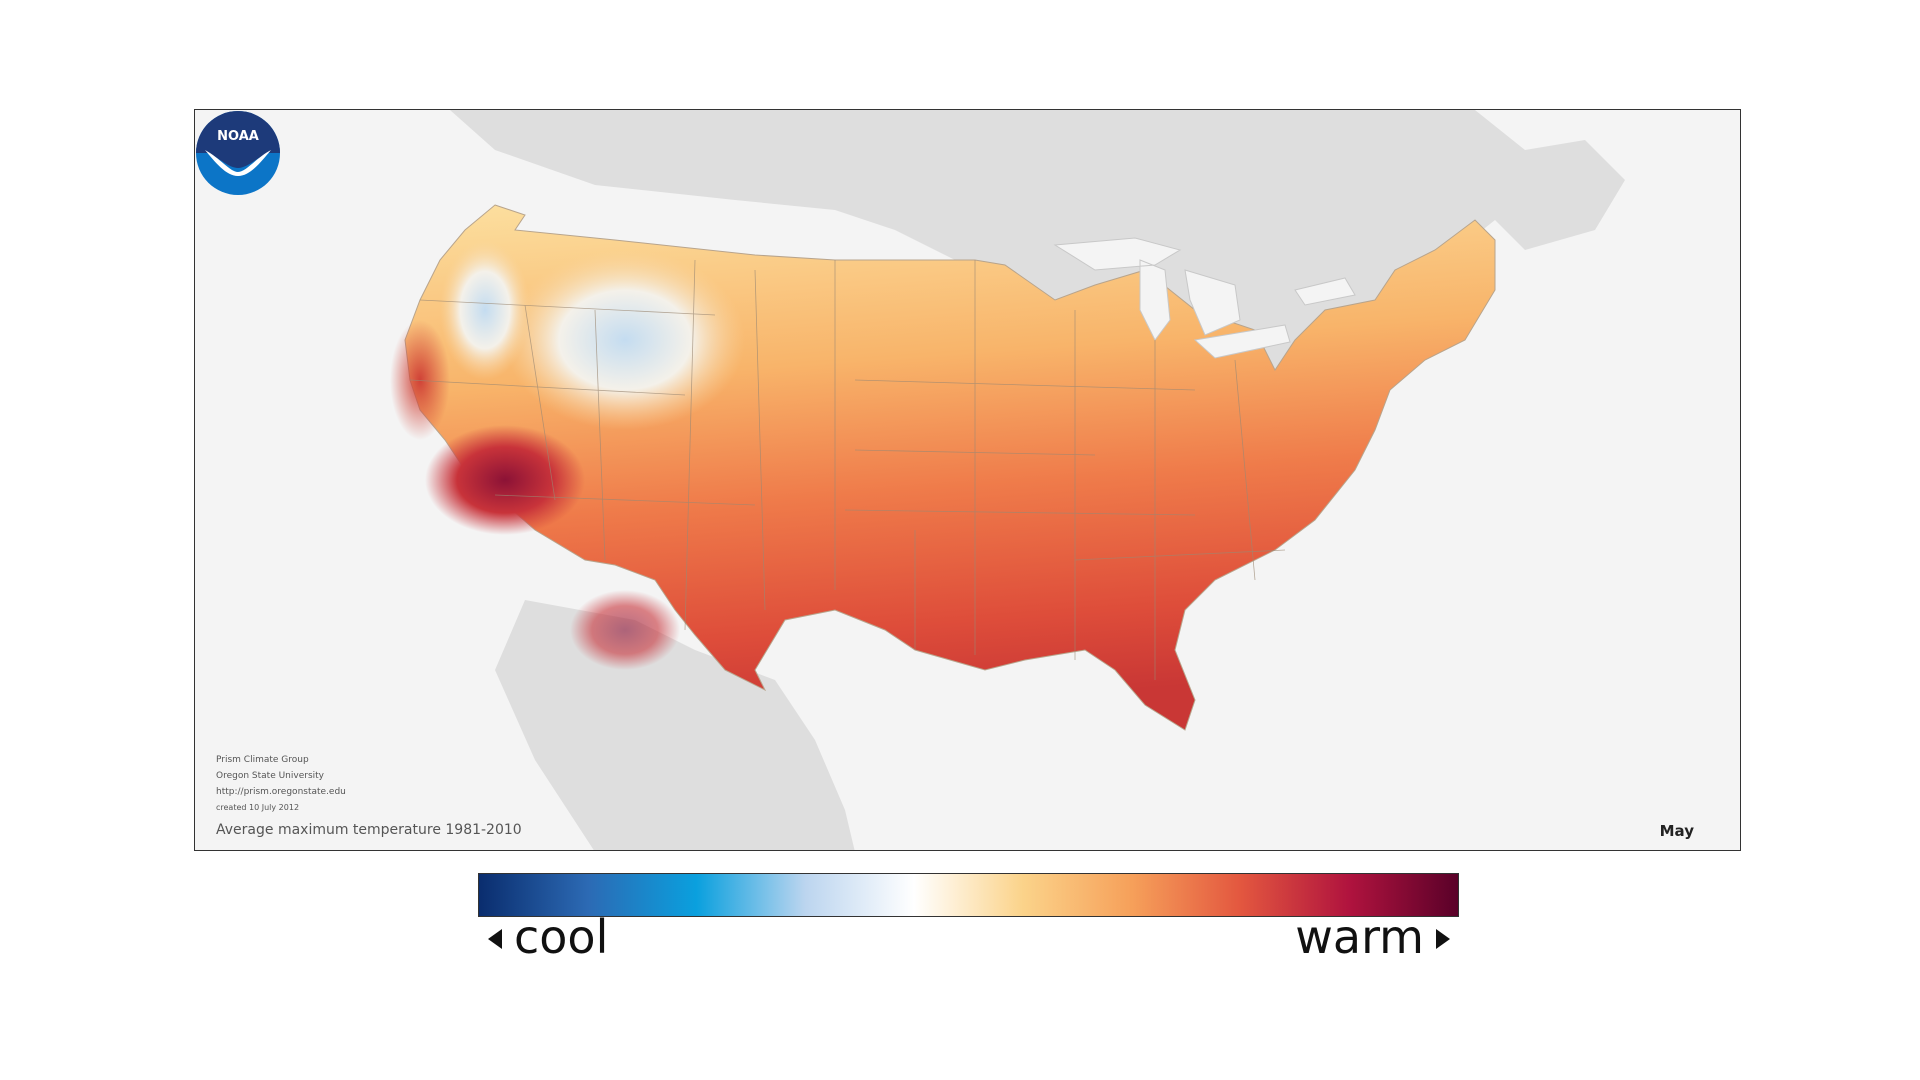 The height and width of the screenshot is (1080, 1920). I want to click on mexico-land, so click(675, 725).